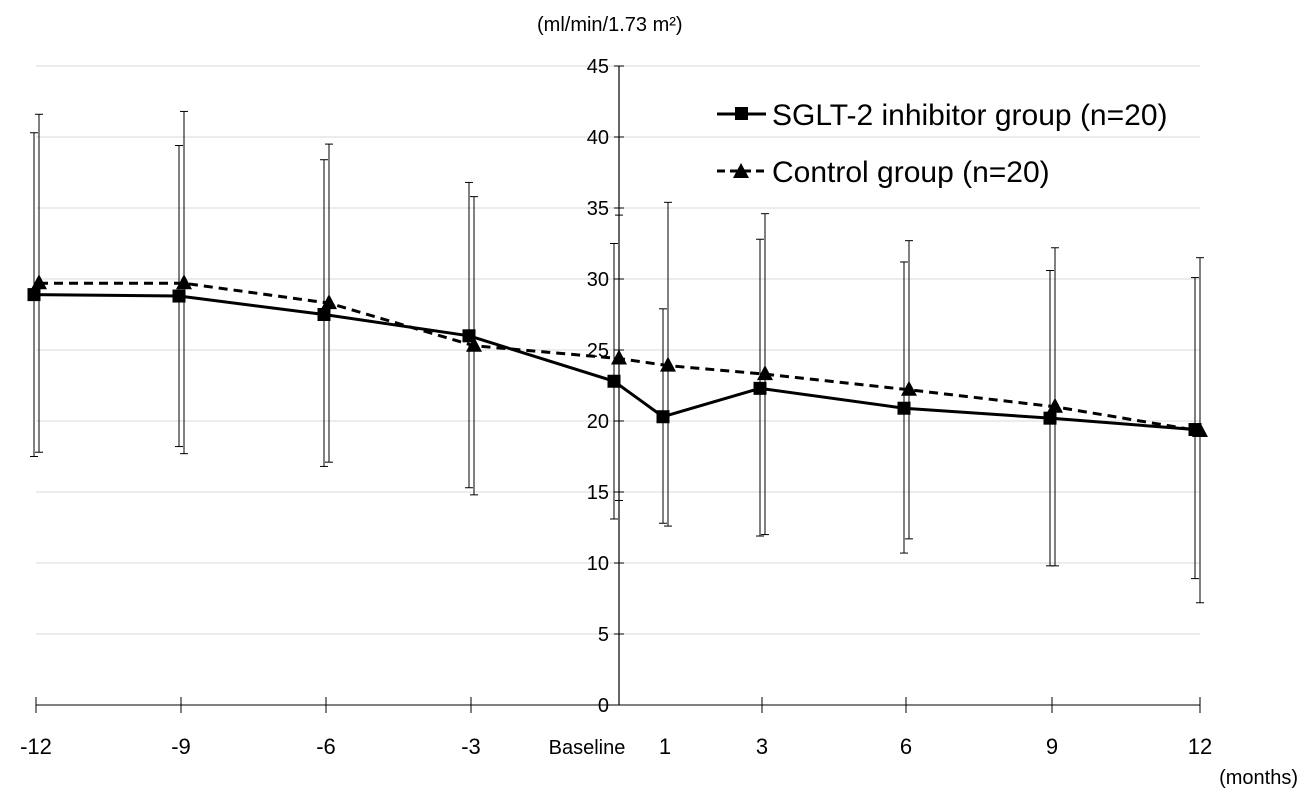 Image resolution: width=1308 pixels, height=795 pixels. I want to click on y-tick-label: 25, so click(598, 351).